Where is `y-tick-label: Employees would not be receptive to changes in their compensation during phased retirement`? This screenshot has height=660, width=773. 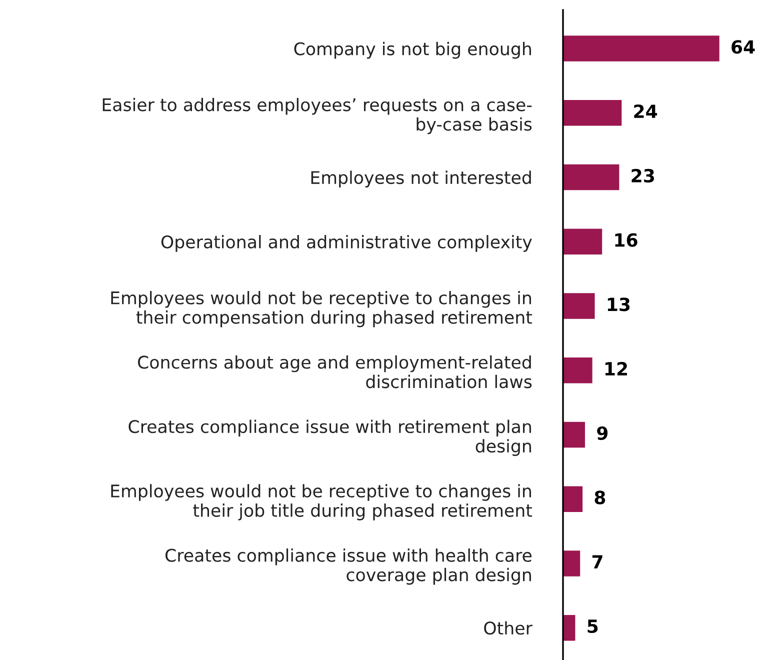 y-tick-label: Employees would not be receptive to changes in their compensation during phased retirement is located at coordinates (321, 309).